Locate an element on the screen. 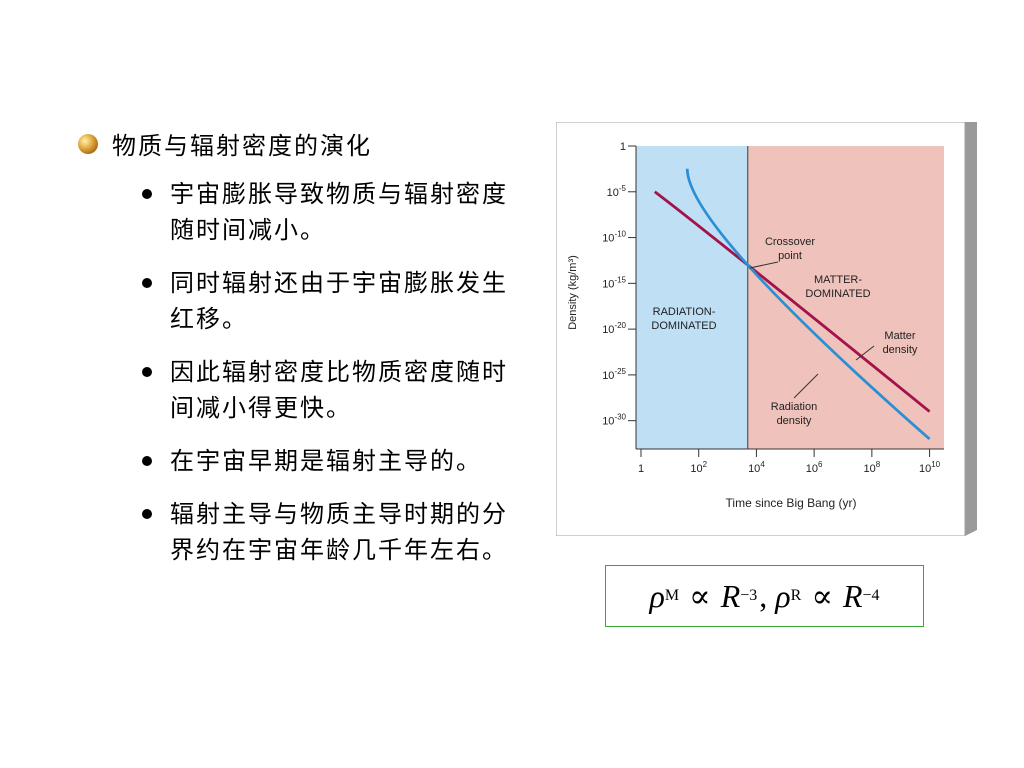  bullet-item: 因此辐射密度比物质密度随时间减小得更快。 is located at coordinates (328, 390).